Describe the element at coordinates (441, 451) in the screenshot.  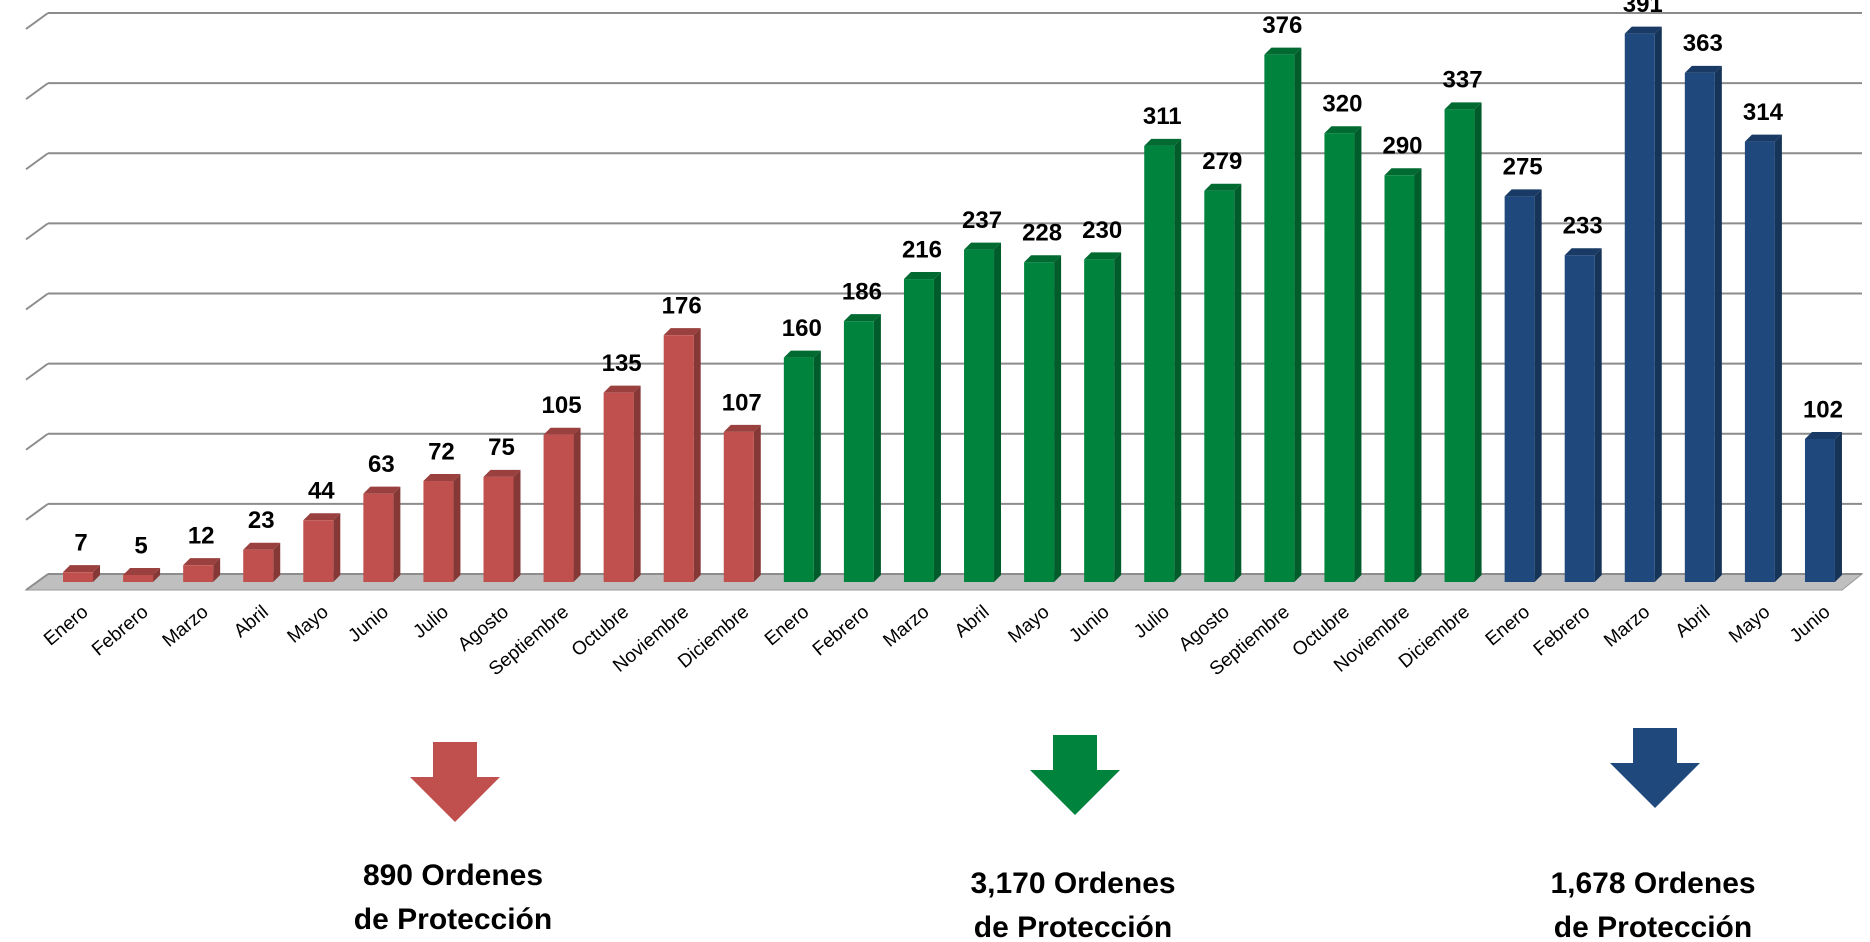
I see `value-label: 72` at that location.